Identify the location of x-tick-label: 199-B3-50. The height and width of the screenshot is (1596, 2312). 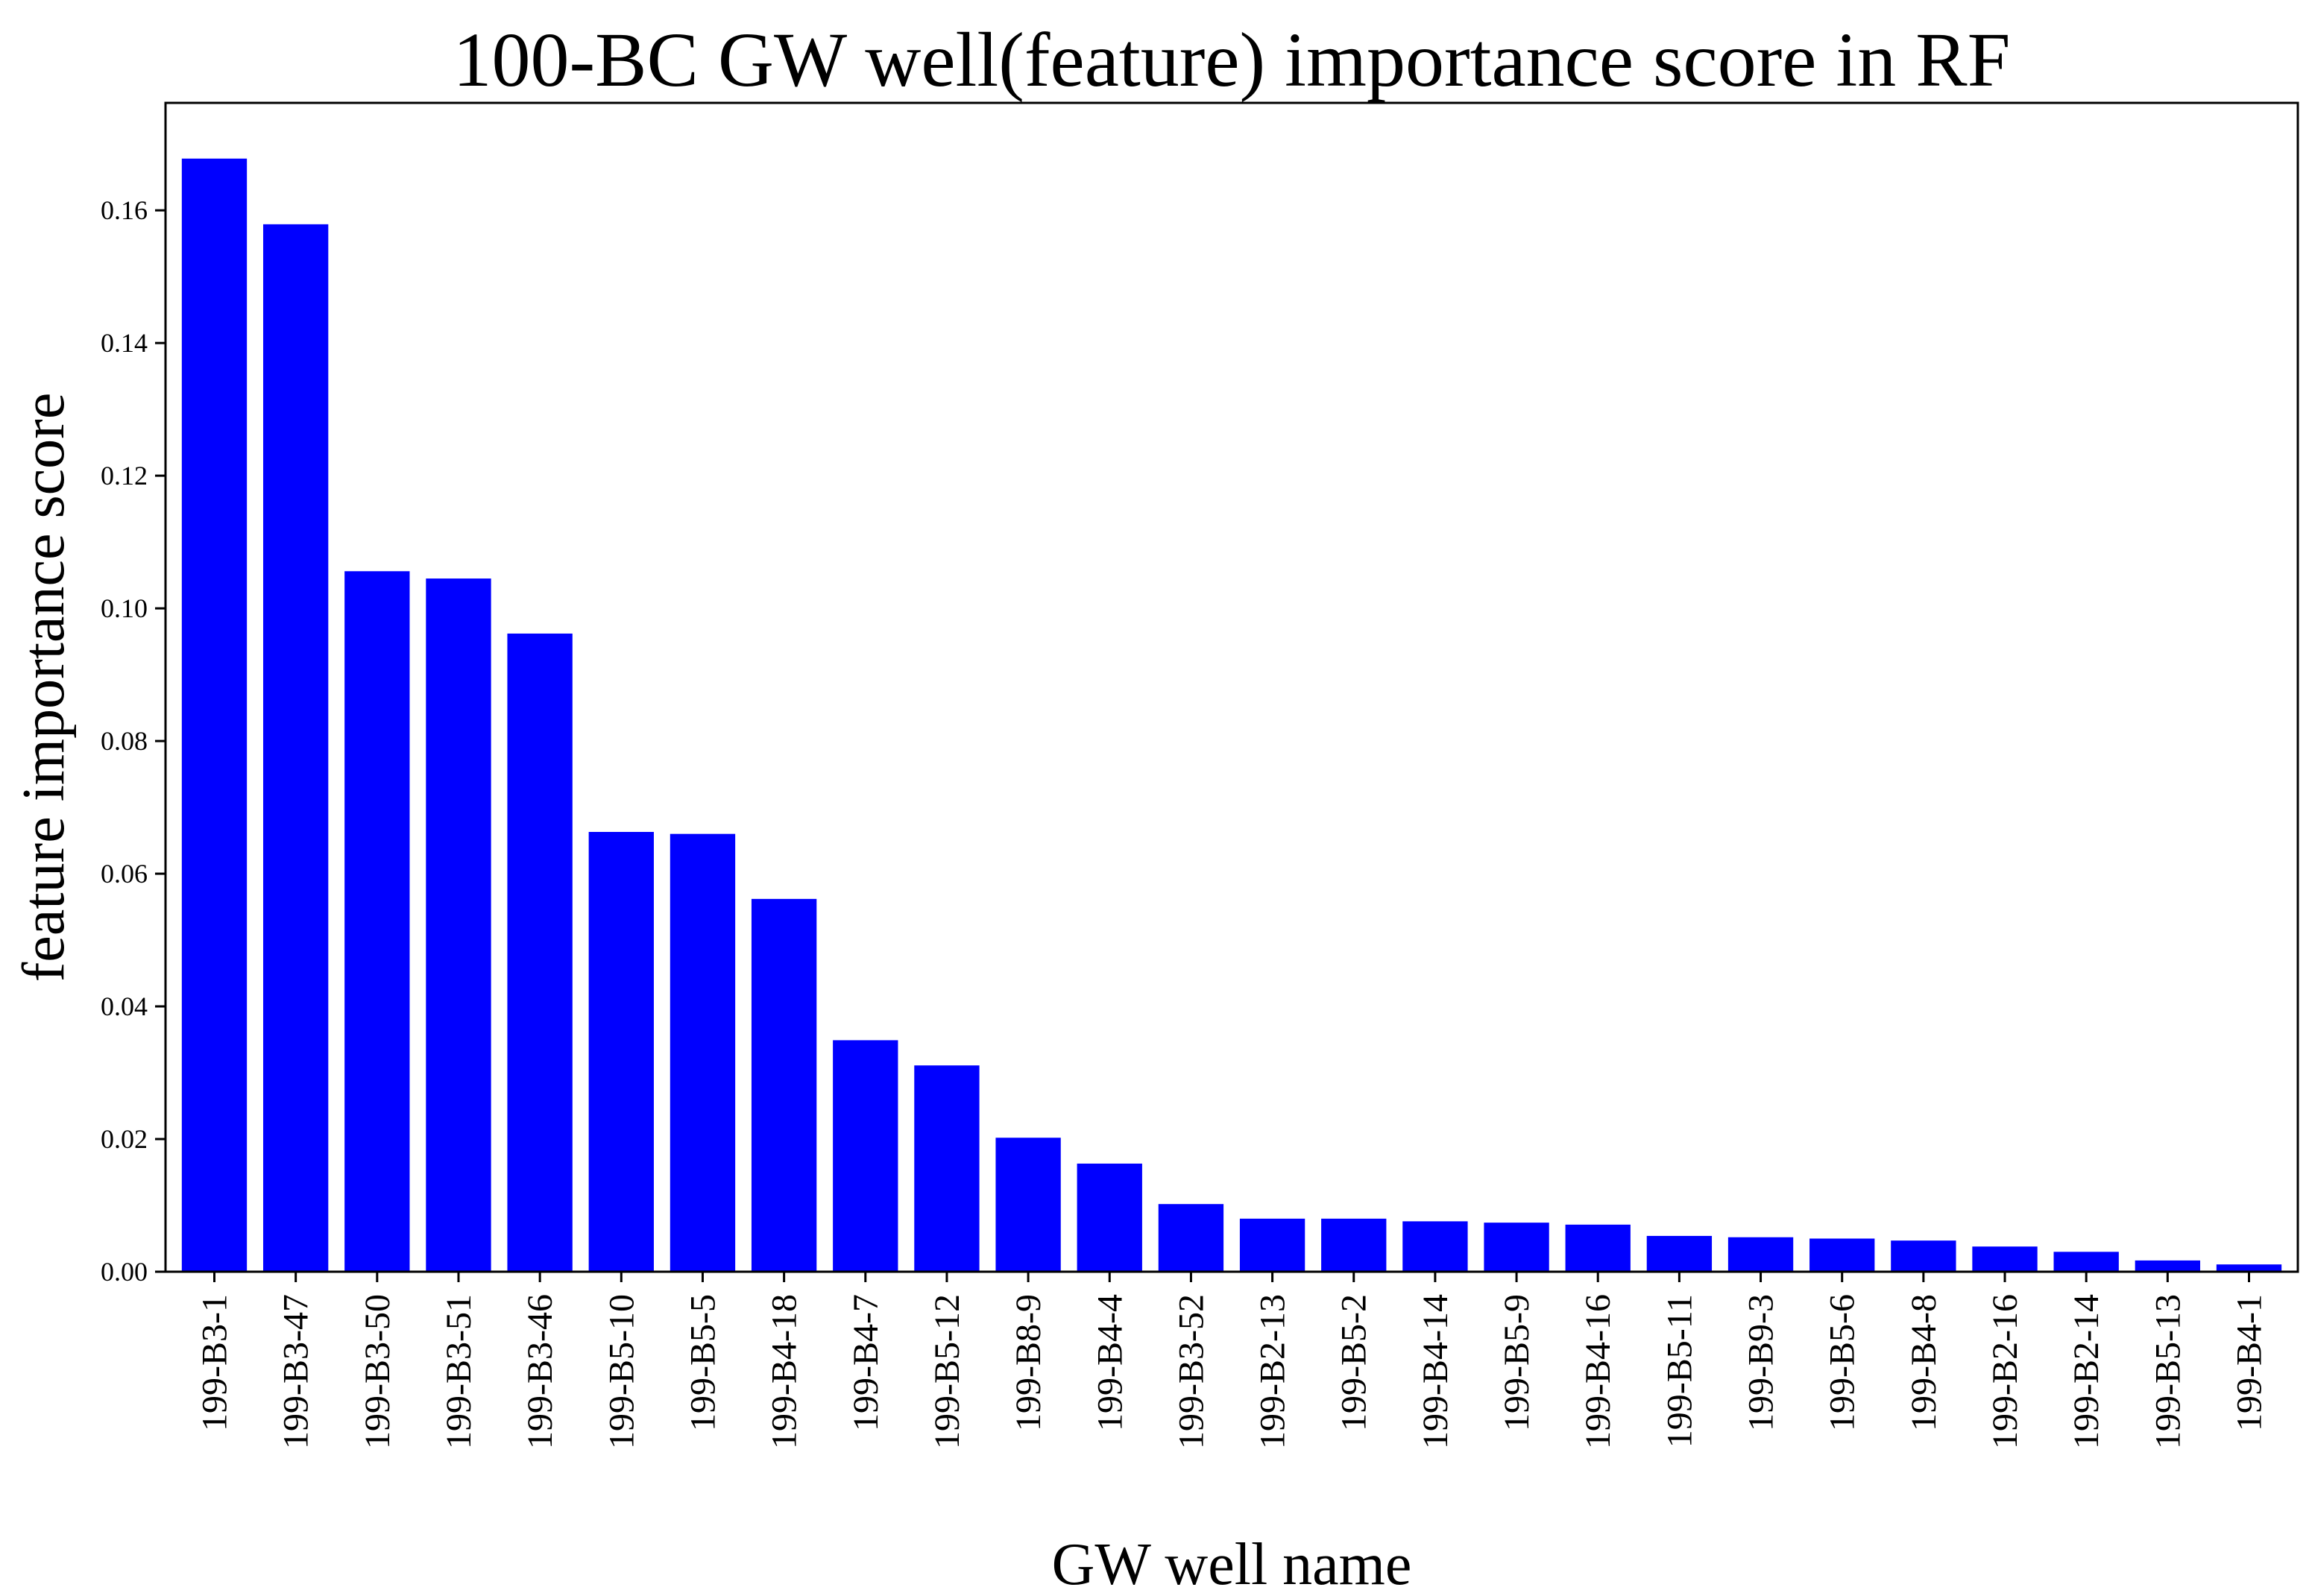
(377, 1371).